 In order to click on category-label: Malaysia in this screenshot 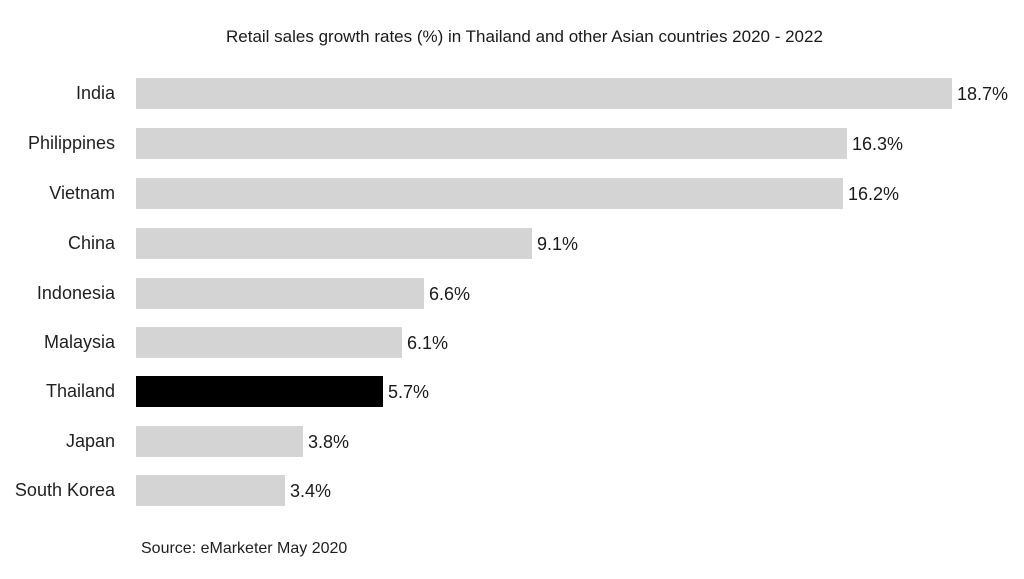, I will do `click(79, 342)`.